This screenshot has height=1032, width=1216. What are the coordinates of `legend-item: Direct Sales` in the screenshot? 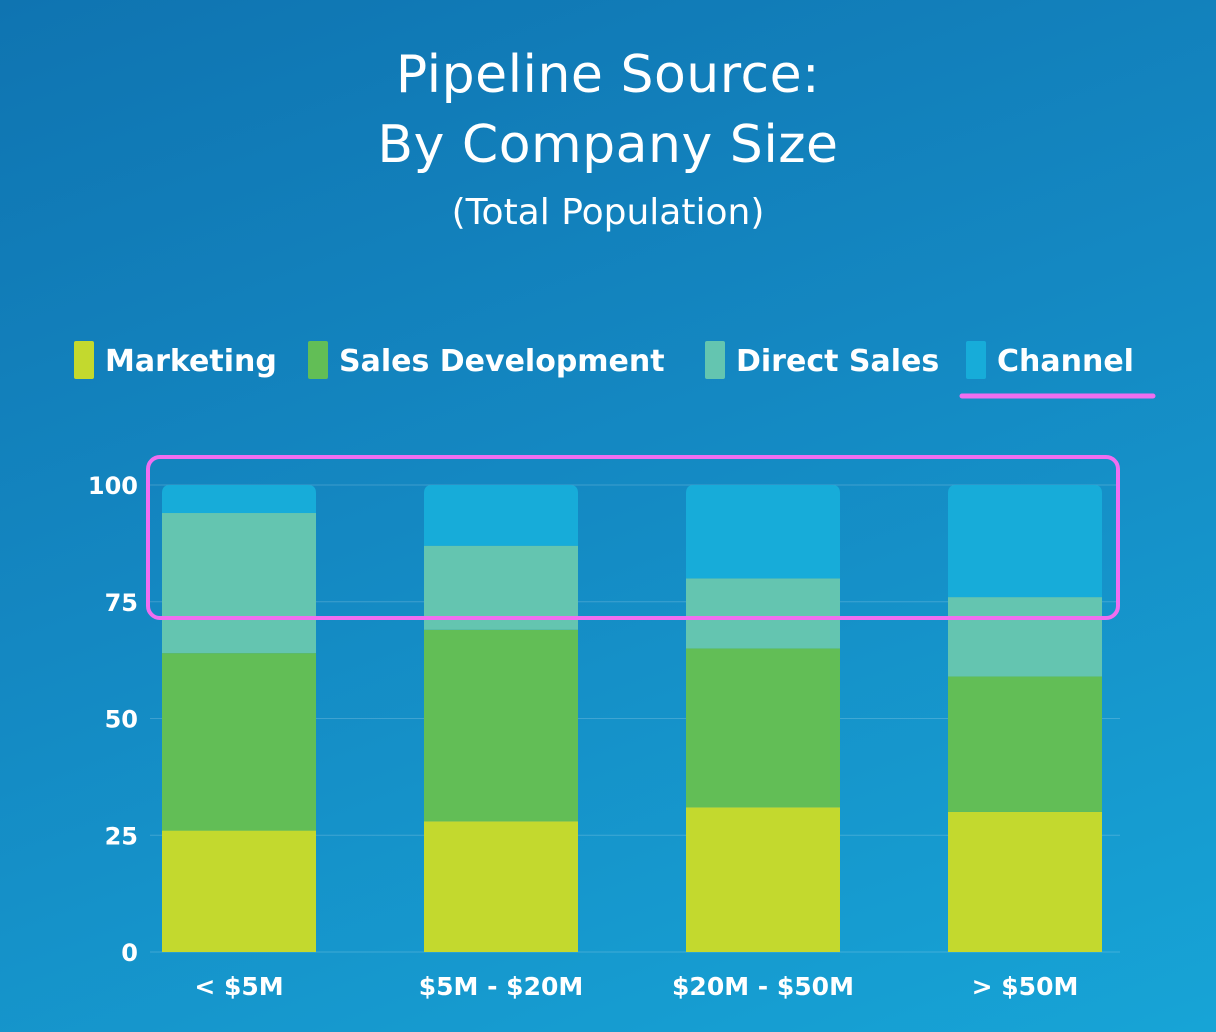 It's located at (822, 360).